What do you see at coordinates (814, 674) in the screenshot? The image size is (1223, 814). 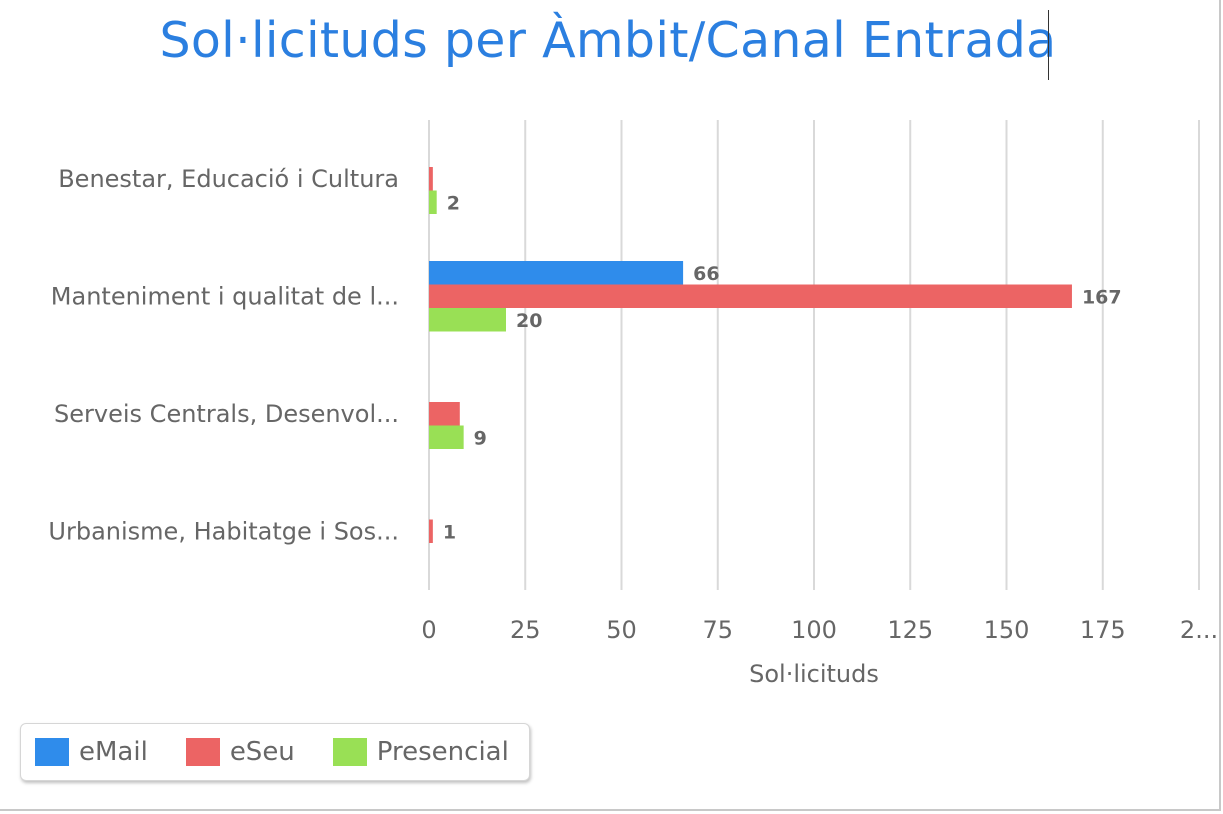 I see `x-axis-title: Sol·licituds` at bounding box center [814, 674].